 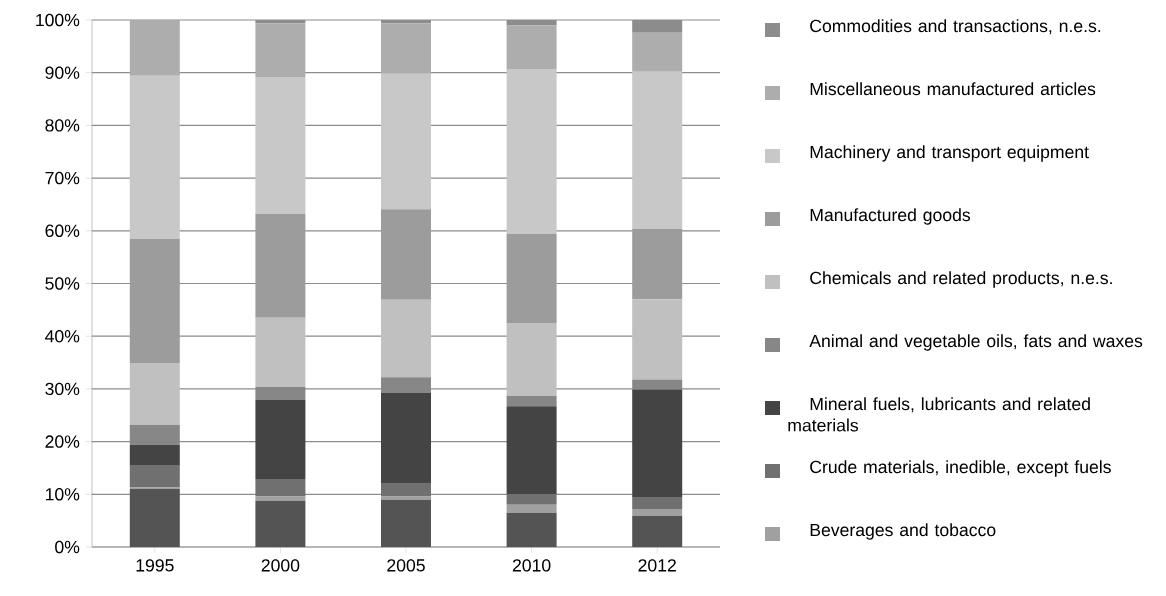 I want to click on legend-label: Beverages and tobacco, so click(x=903, y=531).